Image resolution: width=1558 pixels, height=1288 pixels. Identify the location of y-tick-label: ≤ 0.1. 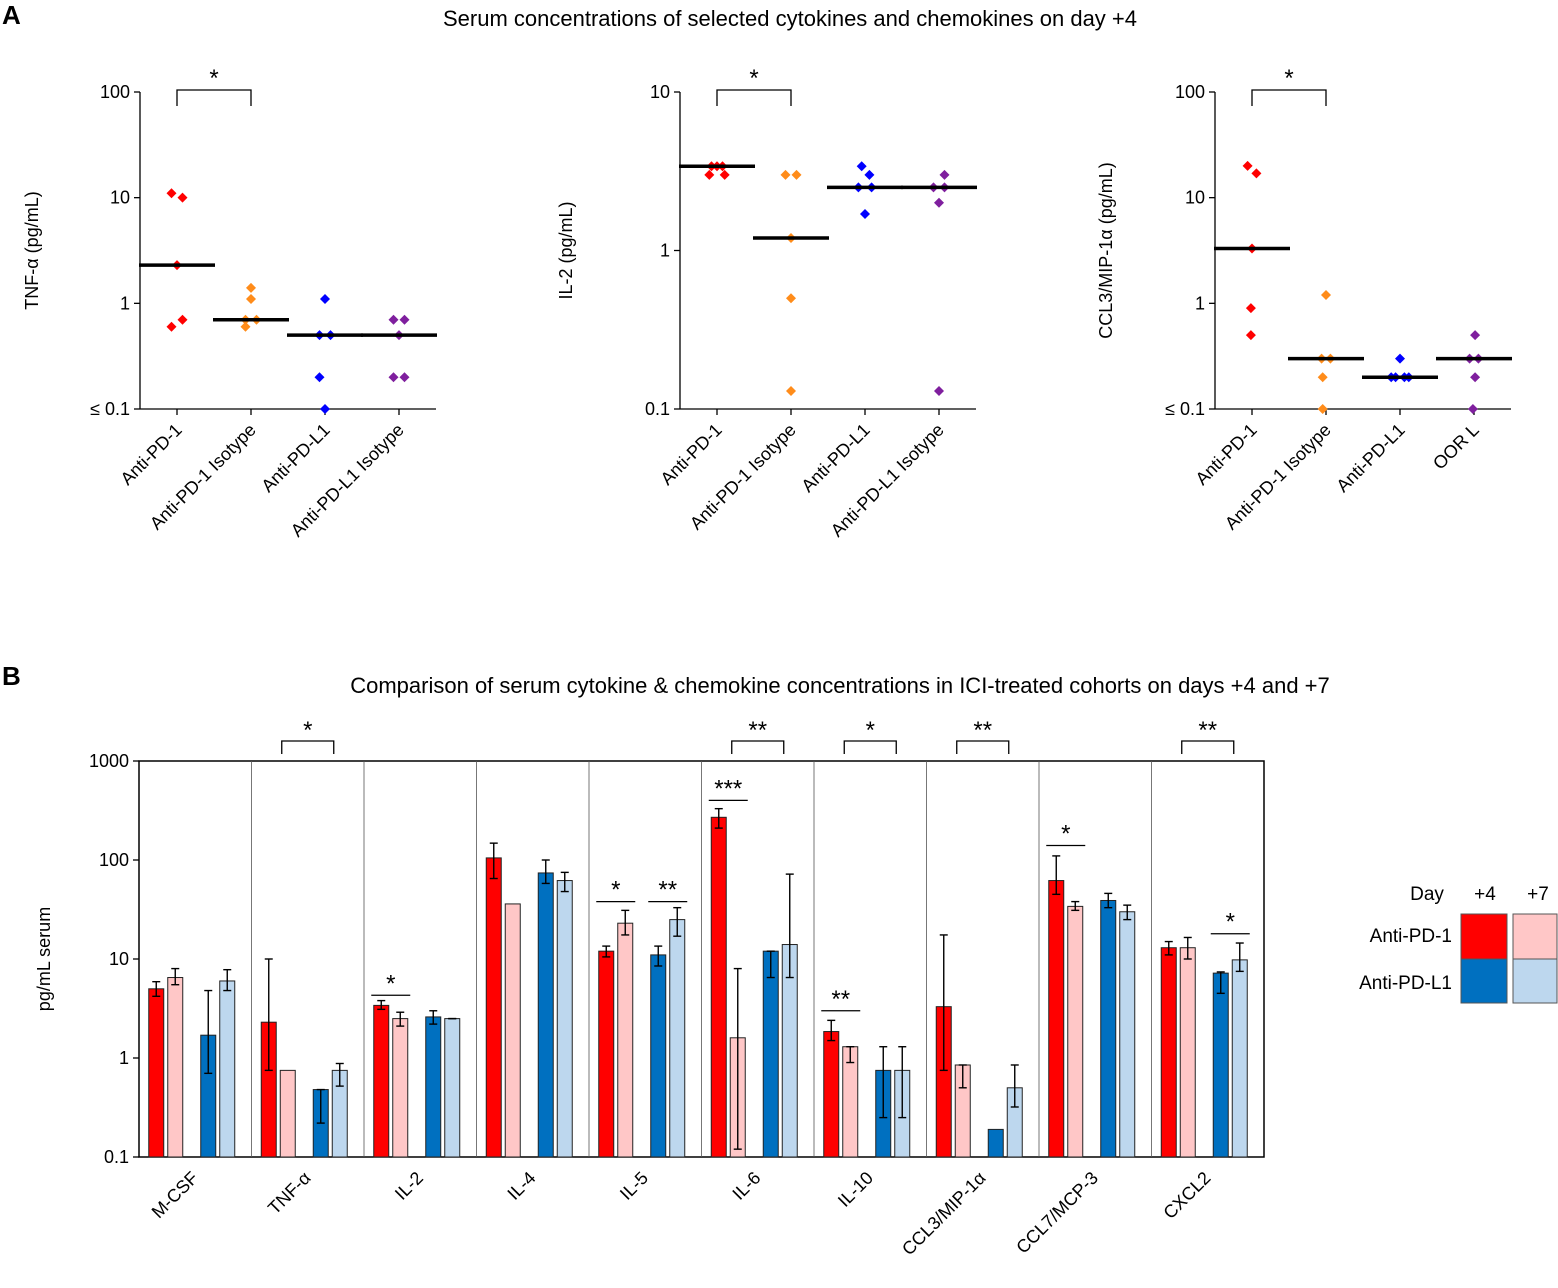
(110, 409).